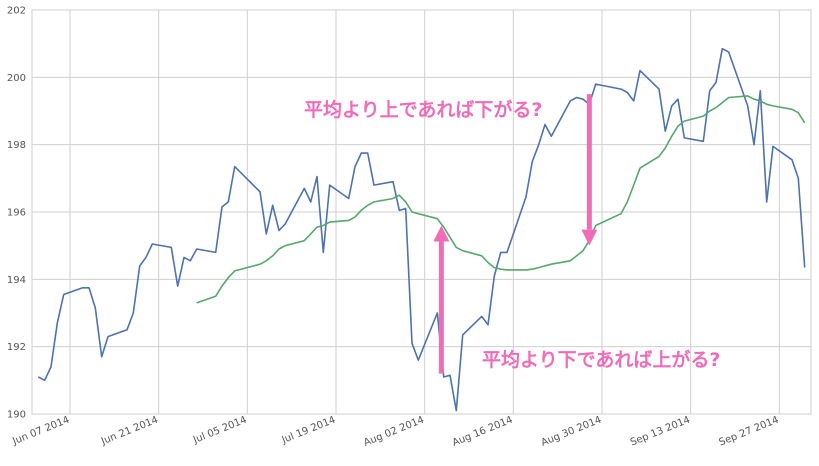  Describe the element at coordinates (16, 347) in the screenshot. I see `y-tick-label: 192` at that location.